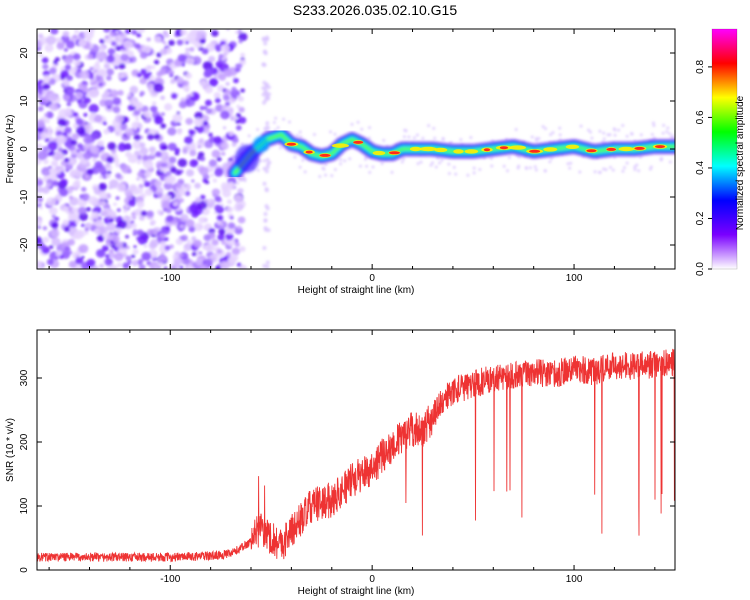  I want to click on hotspots, so click(476, 149).